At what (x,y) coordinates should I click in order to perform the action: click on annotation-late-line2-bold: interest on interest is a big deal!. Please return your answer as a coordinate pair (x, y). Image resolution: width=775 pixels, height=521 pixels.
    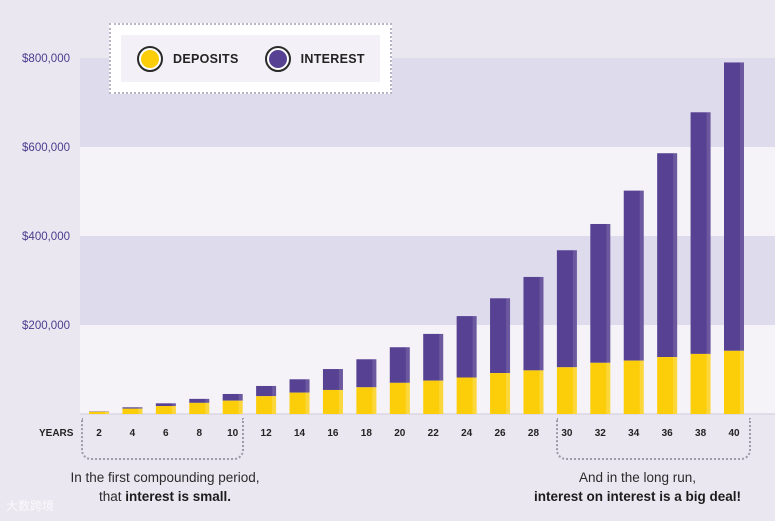
    Looking at the image, I should click on (637, 496).